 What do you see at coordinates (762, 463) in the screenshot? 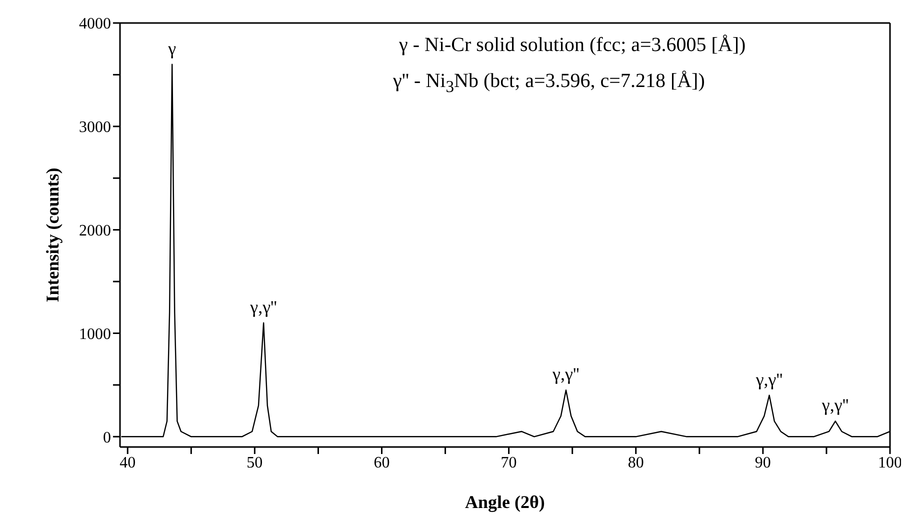
I see `x-tick-label: 90` at bounding box center [762, 463].